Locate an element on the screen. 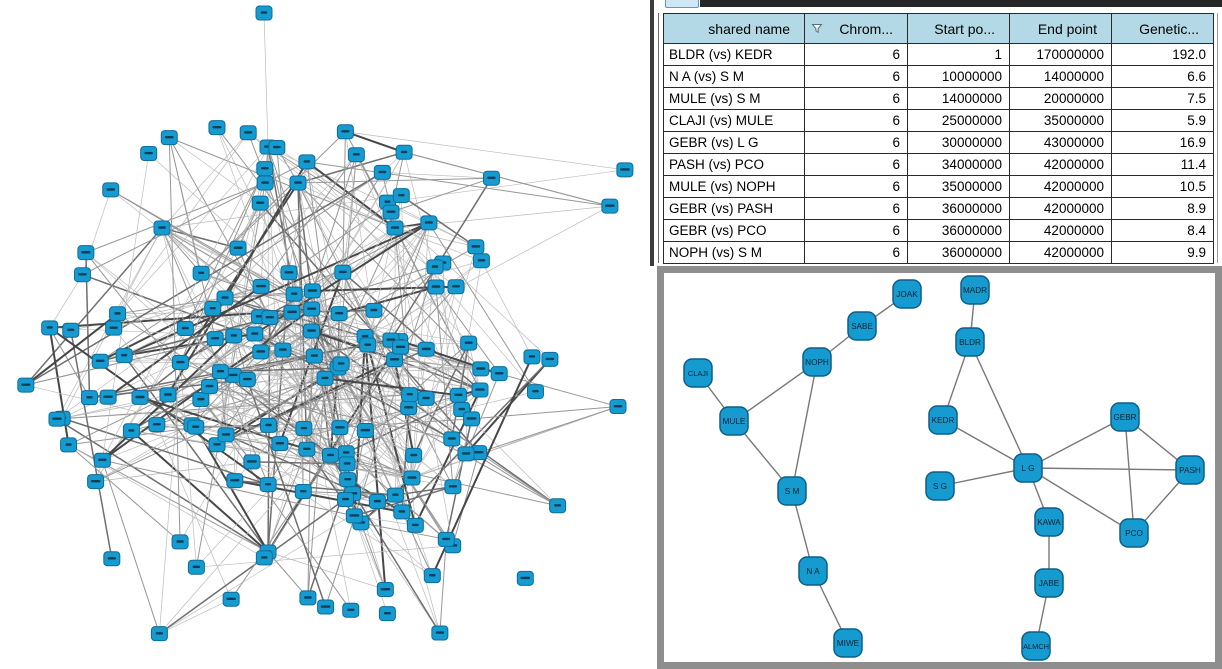 The height and width of the screenshot is (669, 1222). table-row: N A (vs) S M 6 10000000 14000000 6.6 is located at coordinates (938, 76).